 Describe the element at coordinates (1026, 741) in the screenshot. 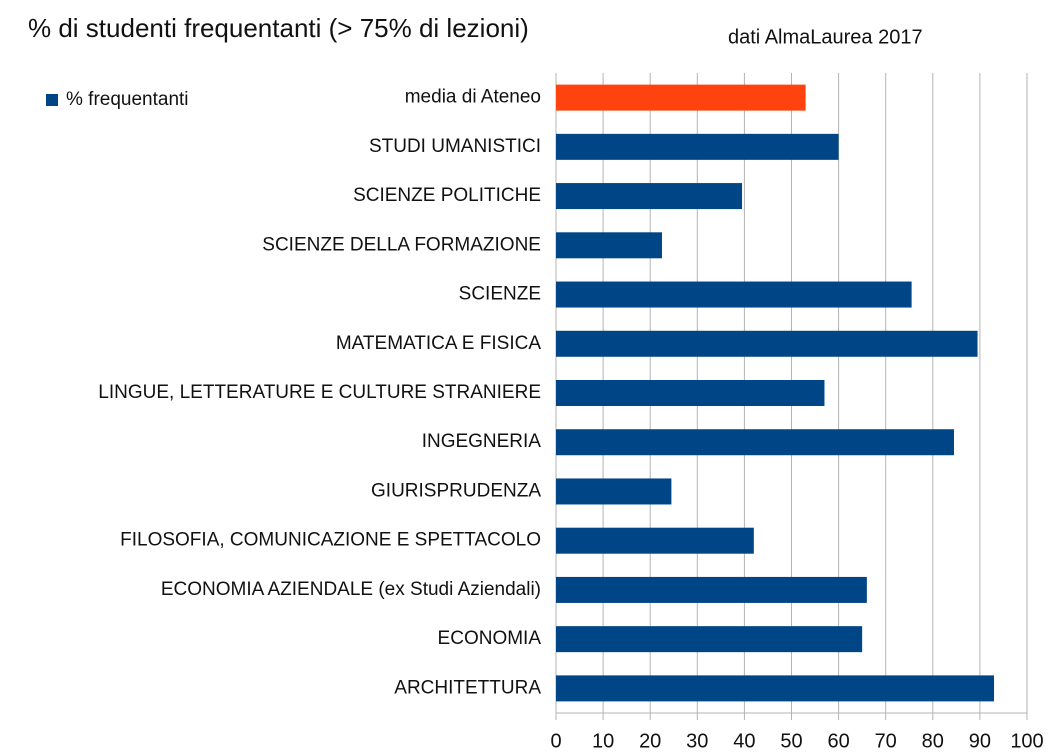

I see `x-tick-label: 100` at that location.